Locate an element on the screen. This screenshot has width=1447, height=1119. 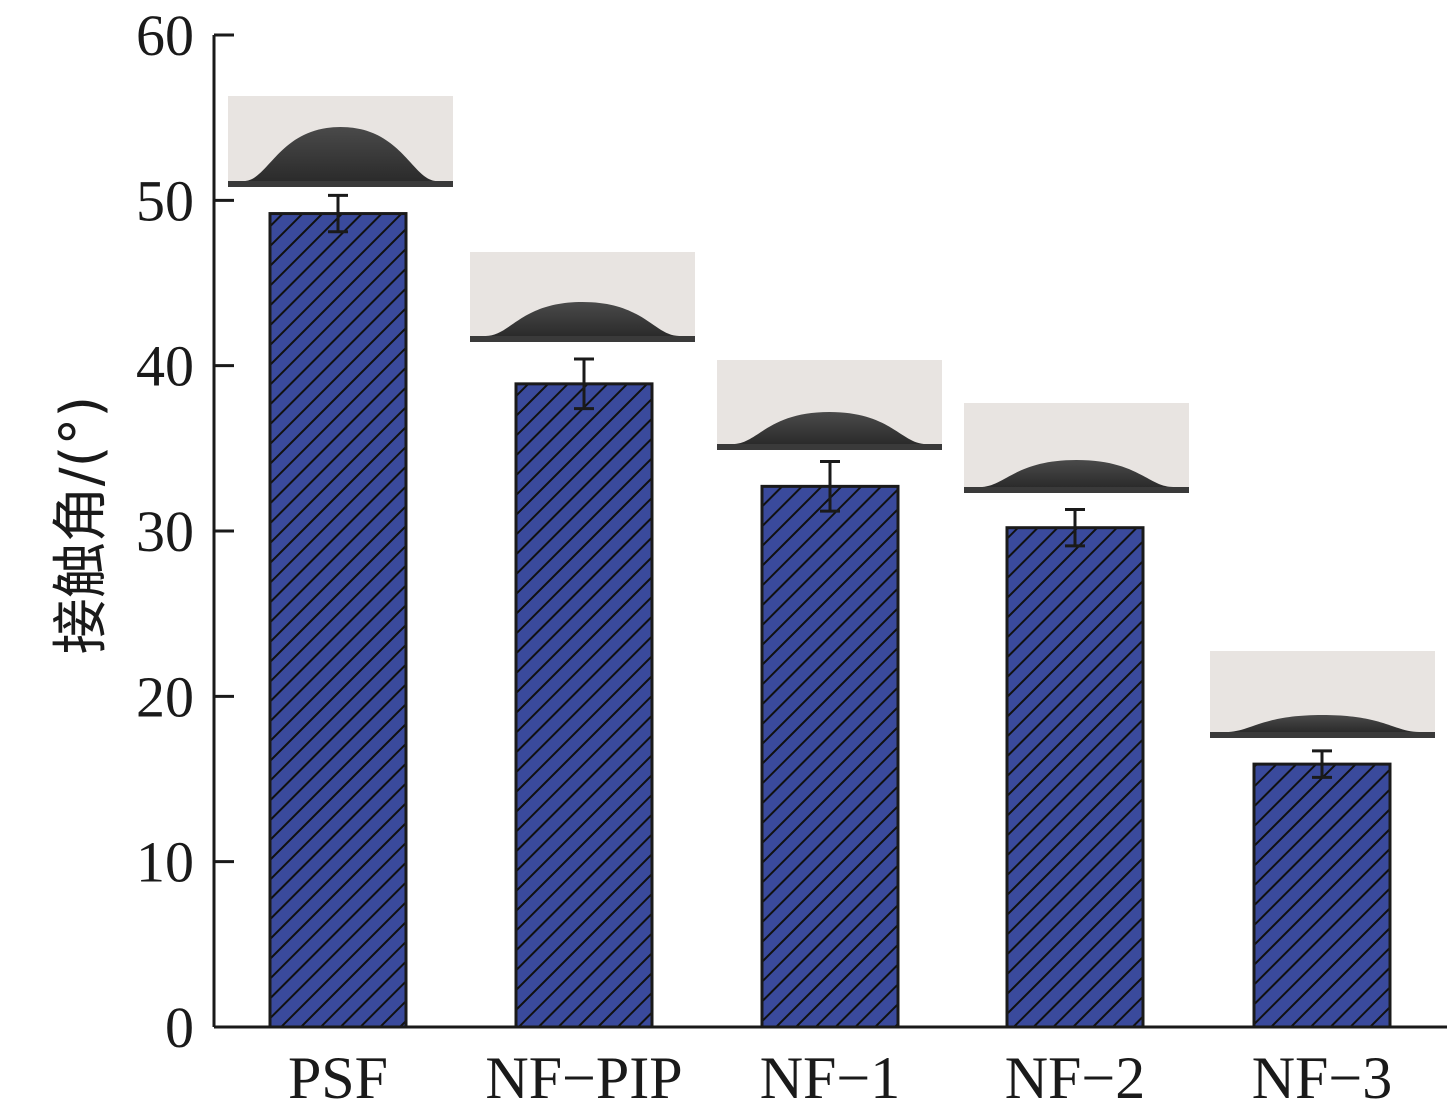
y-axis-label: 接触角/(°) is located at coordinates (81, 525).